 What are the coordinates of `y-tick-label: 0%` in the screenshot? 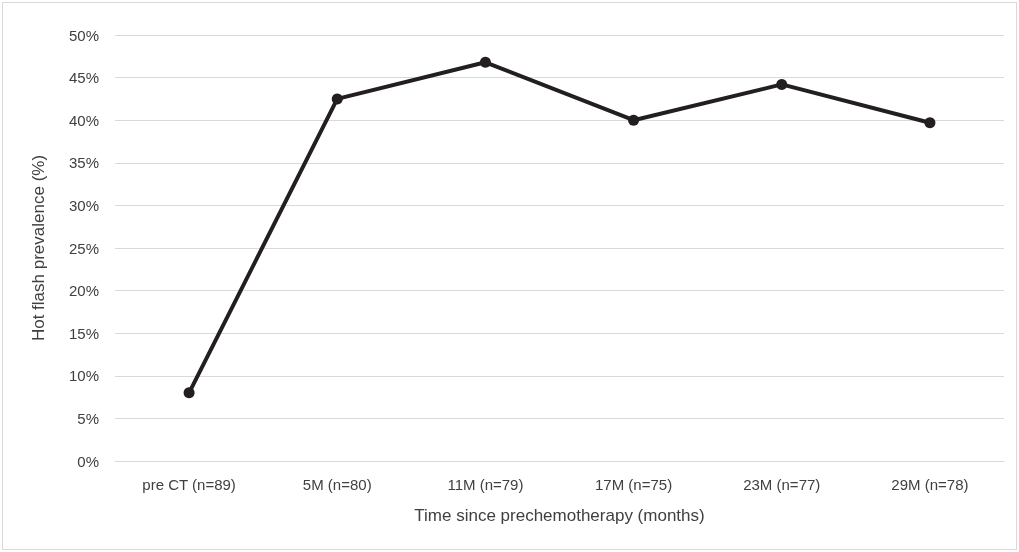 It's located at (88, 461).